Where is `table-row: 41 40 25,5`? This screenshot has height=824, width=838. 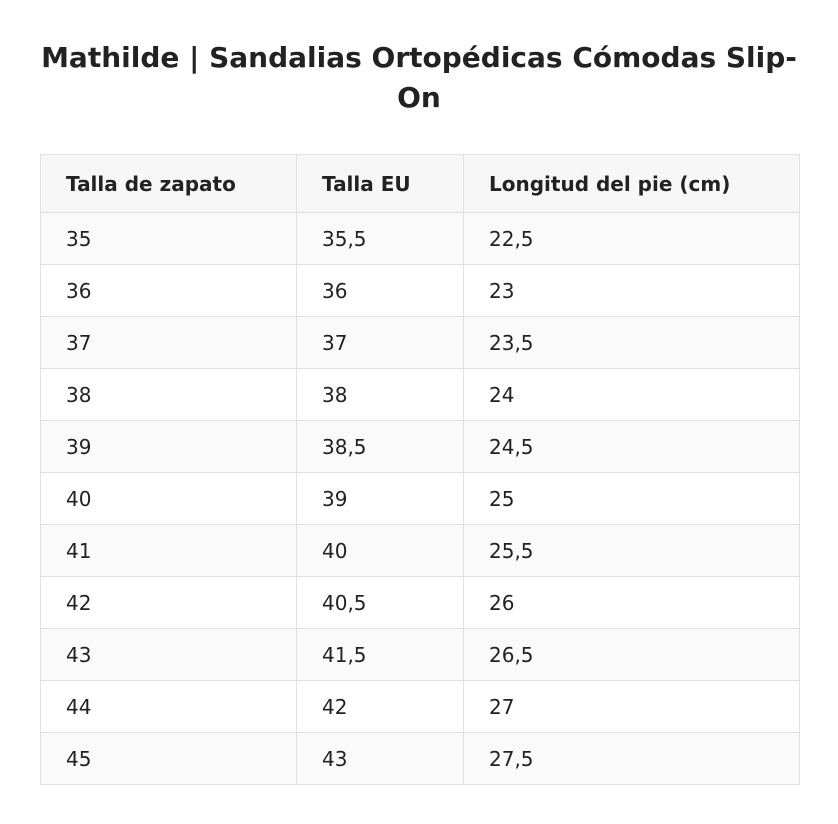 table-row: 41 40 25,5 is located at coordinates (420, 550).